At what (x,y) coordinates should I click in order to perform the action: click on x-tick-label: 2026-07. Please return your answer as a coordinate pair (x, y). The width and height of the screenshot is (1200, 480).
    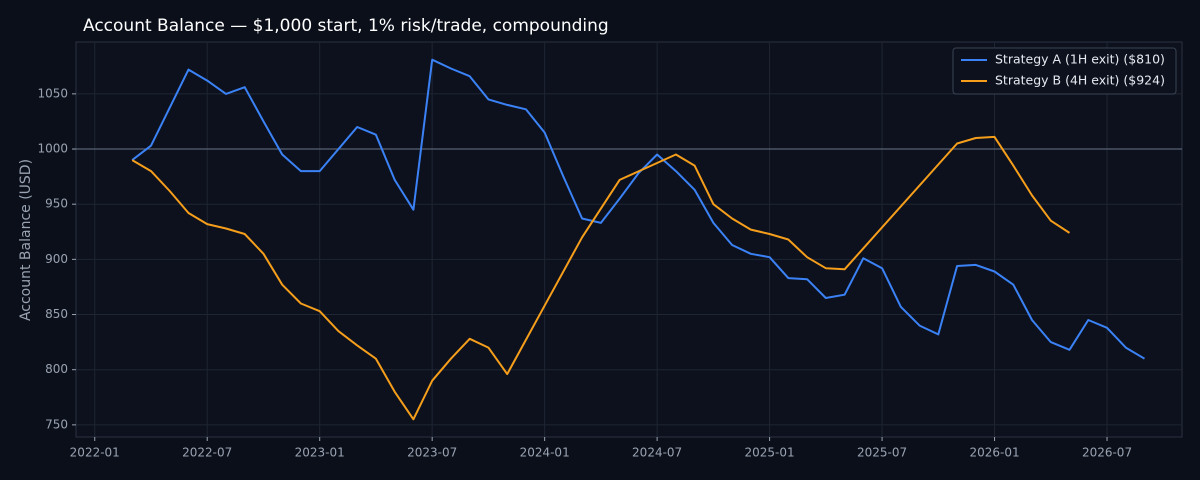
    Looking at the image, I should click on (1107, 453).